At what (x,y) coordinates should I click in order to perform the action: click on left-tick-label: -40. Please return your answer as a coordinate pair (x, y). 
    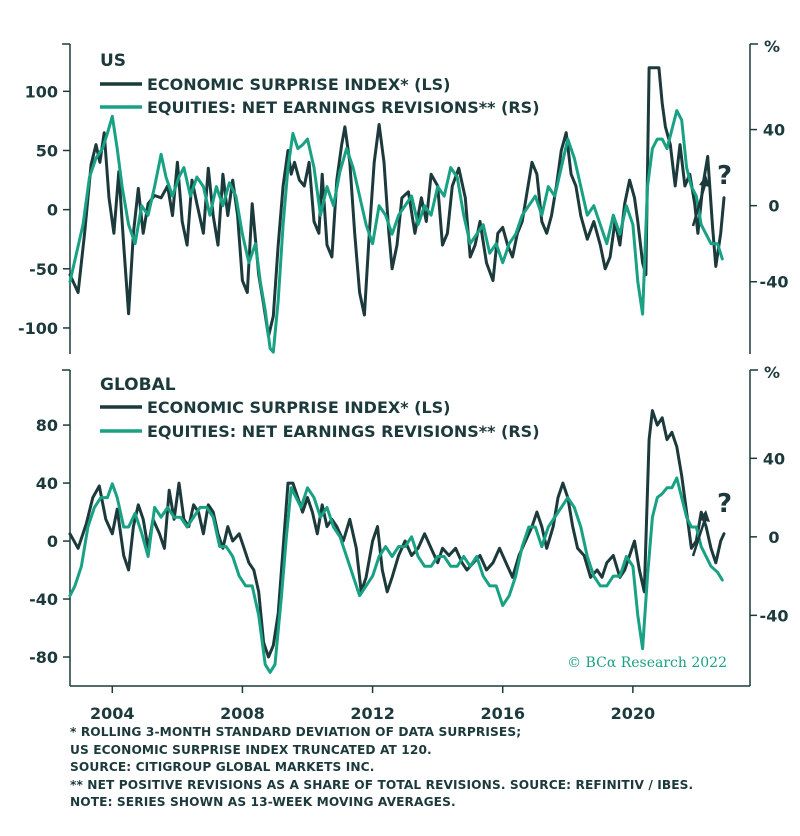
    Looking at the image, I should click on (43, 599).